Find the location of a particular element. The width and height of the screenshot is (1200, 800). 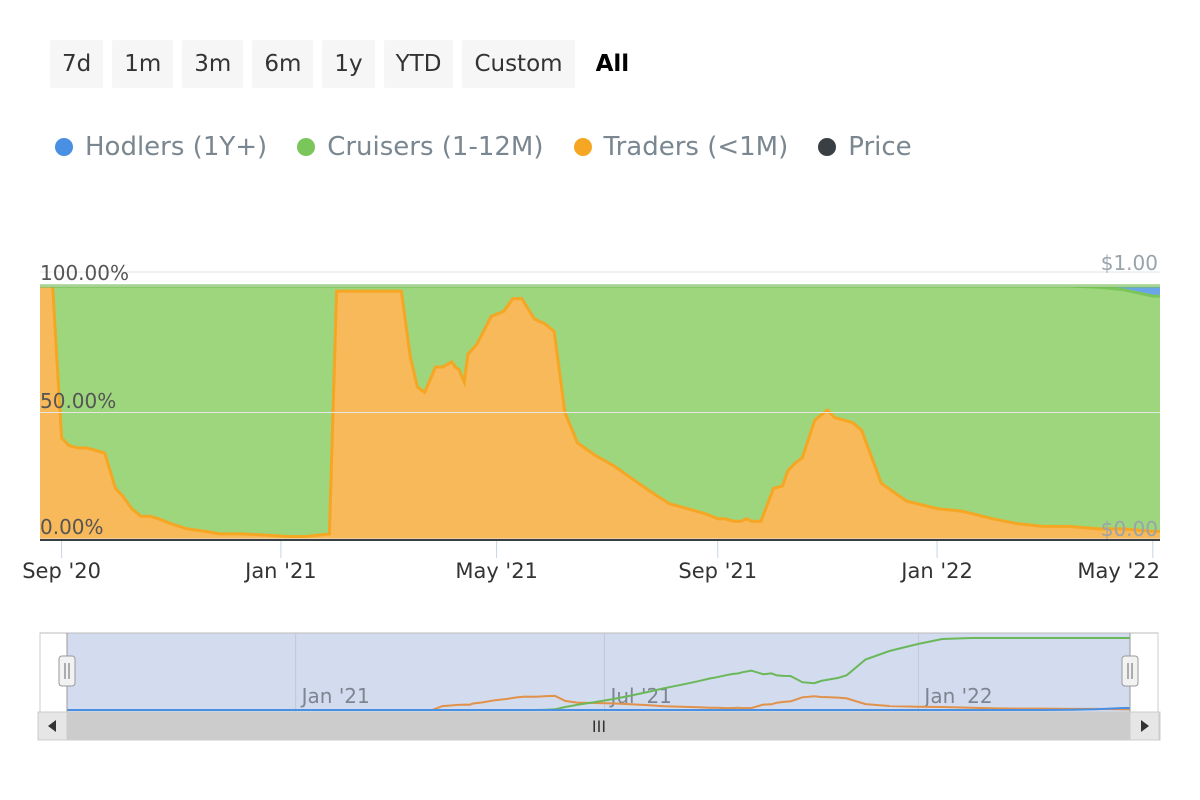

range-button-1y: 1y is located at coordinates (348, 64).